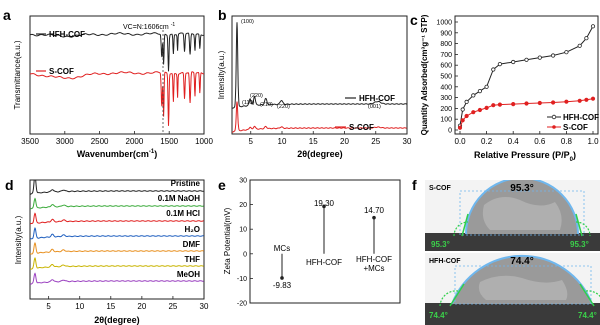 The image size is (600, 325). What do you see at coordinates (222, 185) in the screenshot?
I see `panel-e-letter: e` at bounding box center [222, 185].